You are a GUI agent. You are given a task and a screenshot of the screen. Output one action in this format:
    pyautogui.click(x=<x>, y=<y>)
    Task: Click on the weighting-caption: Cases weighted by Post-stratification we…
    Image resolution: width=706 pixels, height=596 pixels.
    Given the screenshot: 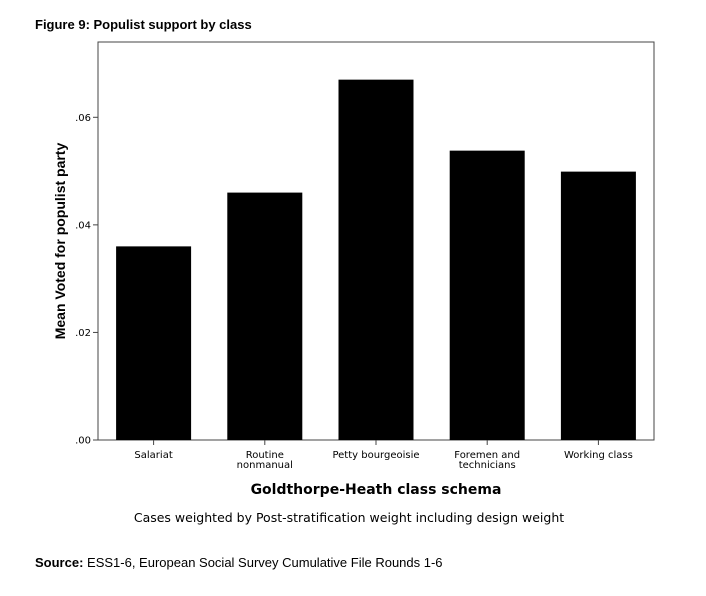 What is the action you would take?
    pyautogui.click(x=349, y=517)
    